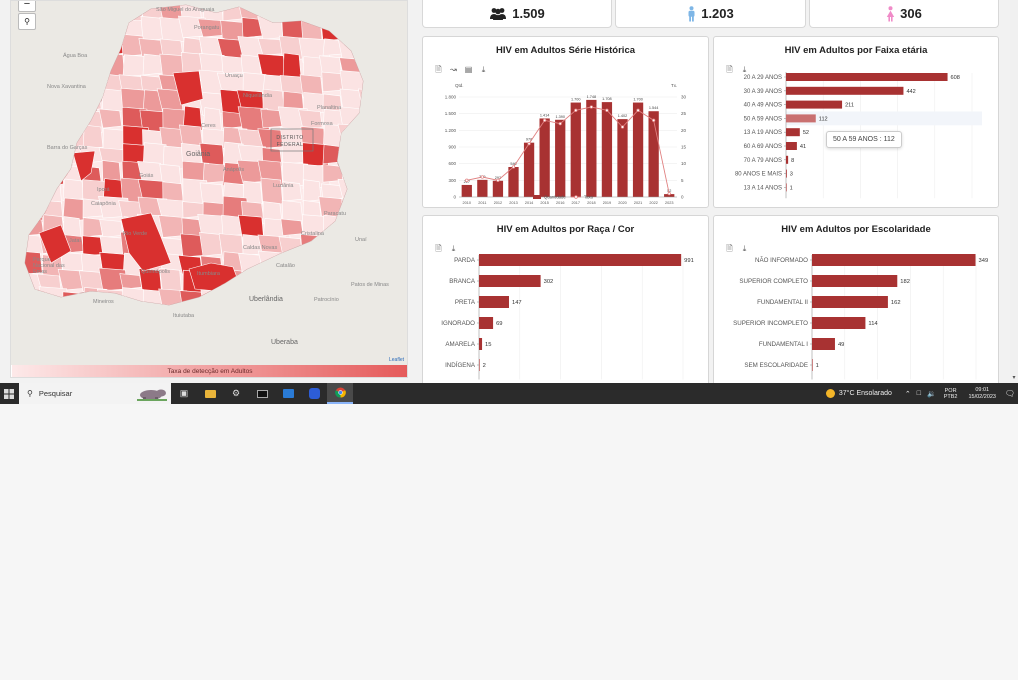 This screenshot has height=680, width=1018. Describe the element at coordinates (453, 69) in the screenshot. I see `line-chart-icon: ↝` at that location.